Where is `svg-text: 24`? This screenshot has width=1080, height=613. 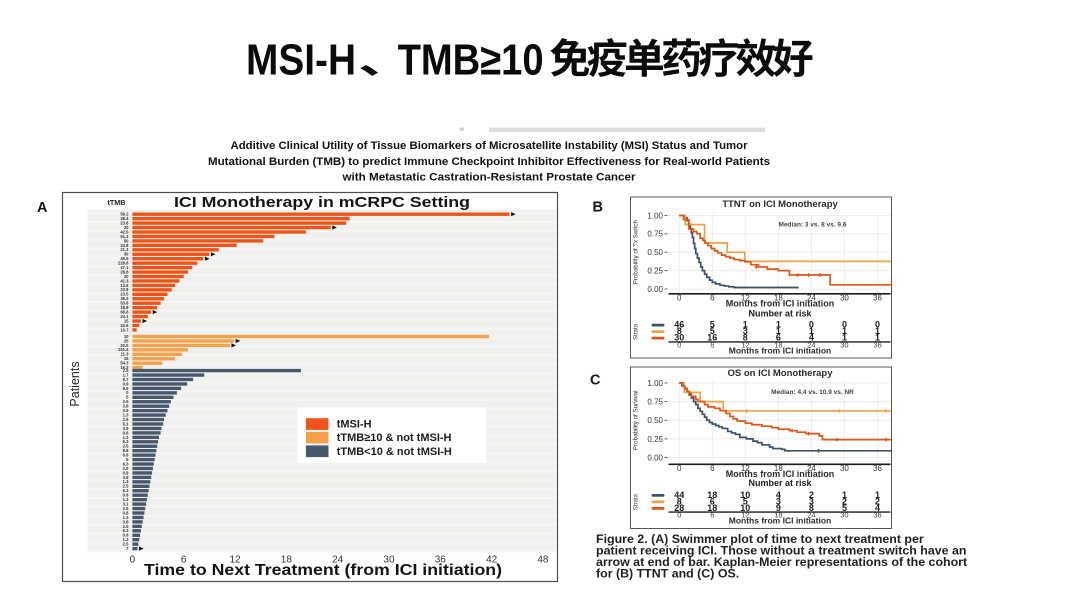 svg-text: 24 is located at coordinates (811, 515).